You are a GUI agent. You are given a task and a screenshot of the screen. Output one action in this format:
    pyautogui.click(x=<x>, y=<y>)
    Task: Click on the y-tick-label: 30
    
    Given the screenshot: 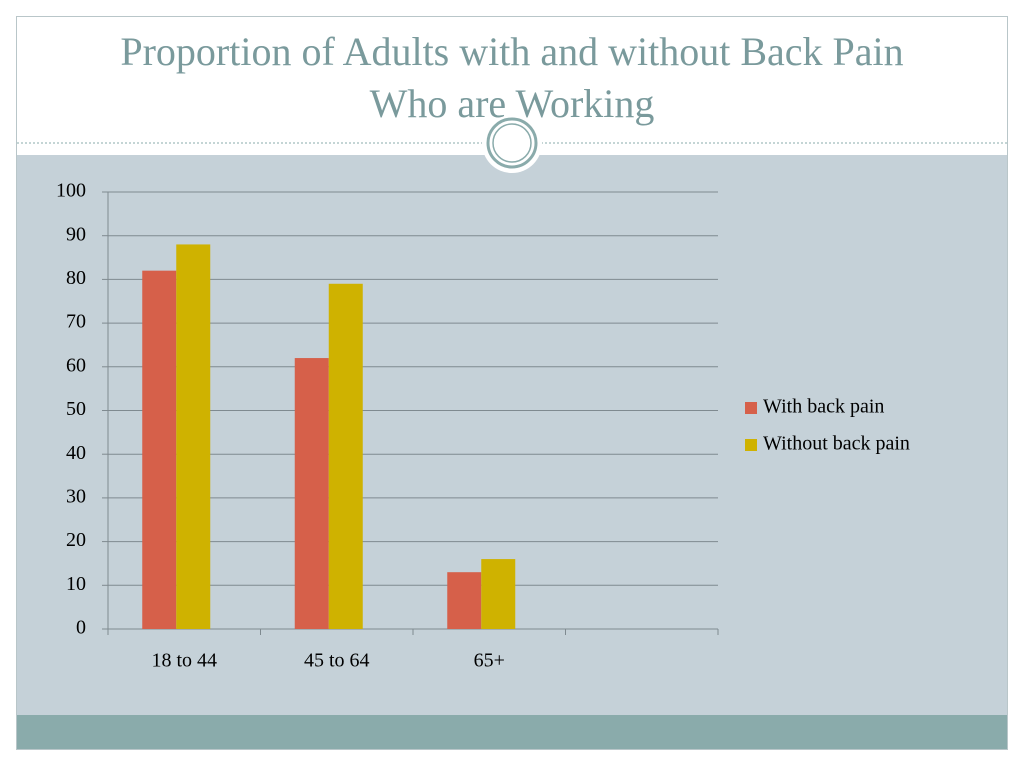 What is the action you would take?
    pyautogui.click(x=76, y=496)
    